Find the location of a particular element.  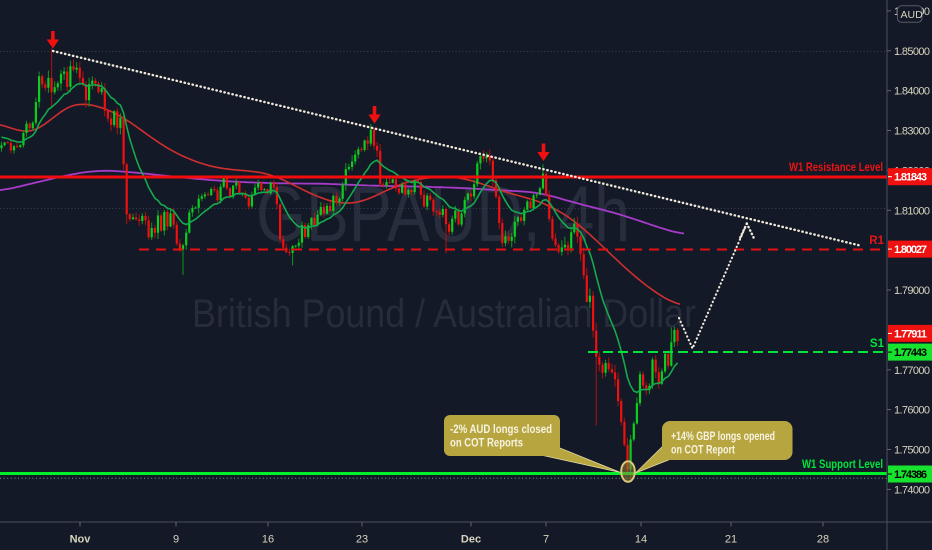

svg-text: 1.79000 is located at coordinates (912, 291).